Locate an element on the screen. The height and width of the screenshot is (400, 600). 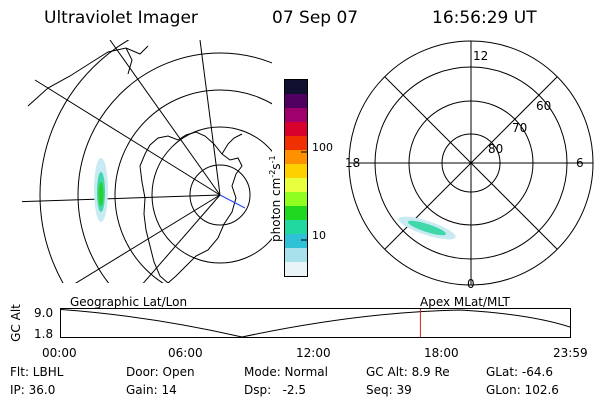
ip-value: IP: 36.0 is located at coordinates (33, 390).